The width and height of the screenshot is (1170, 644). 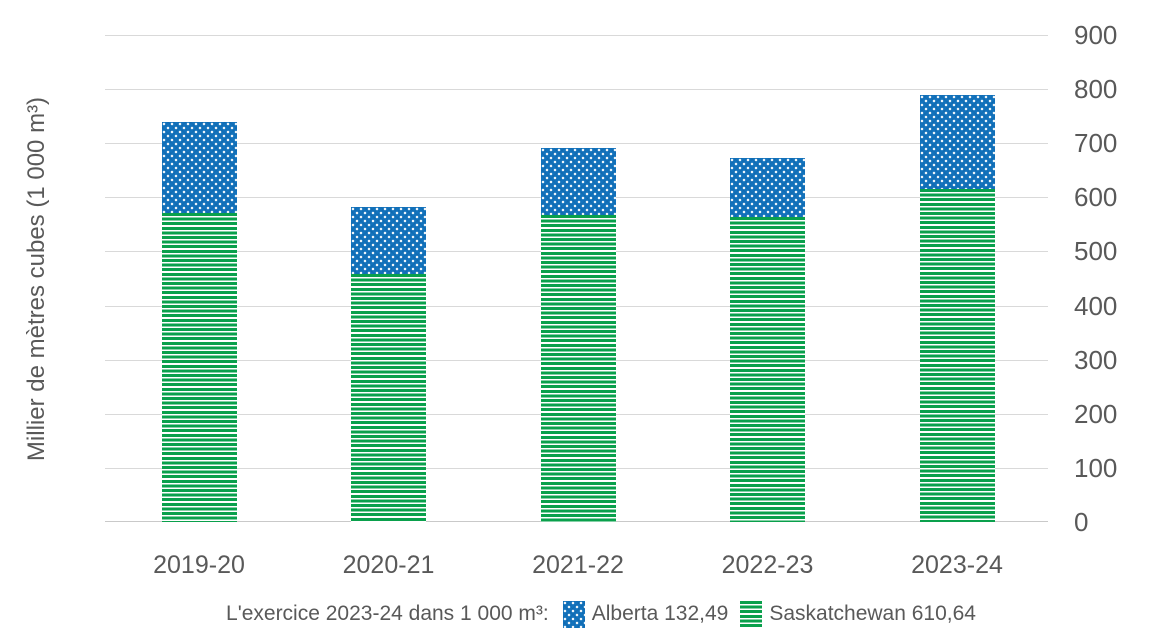 I want to click on x-tick-label-2021-22: 2021-22, so click(x=578, y=565).